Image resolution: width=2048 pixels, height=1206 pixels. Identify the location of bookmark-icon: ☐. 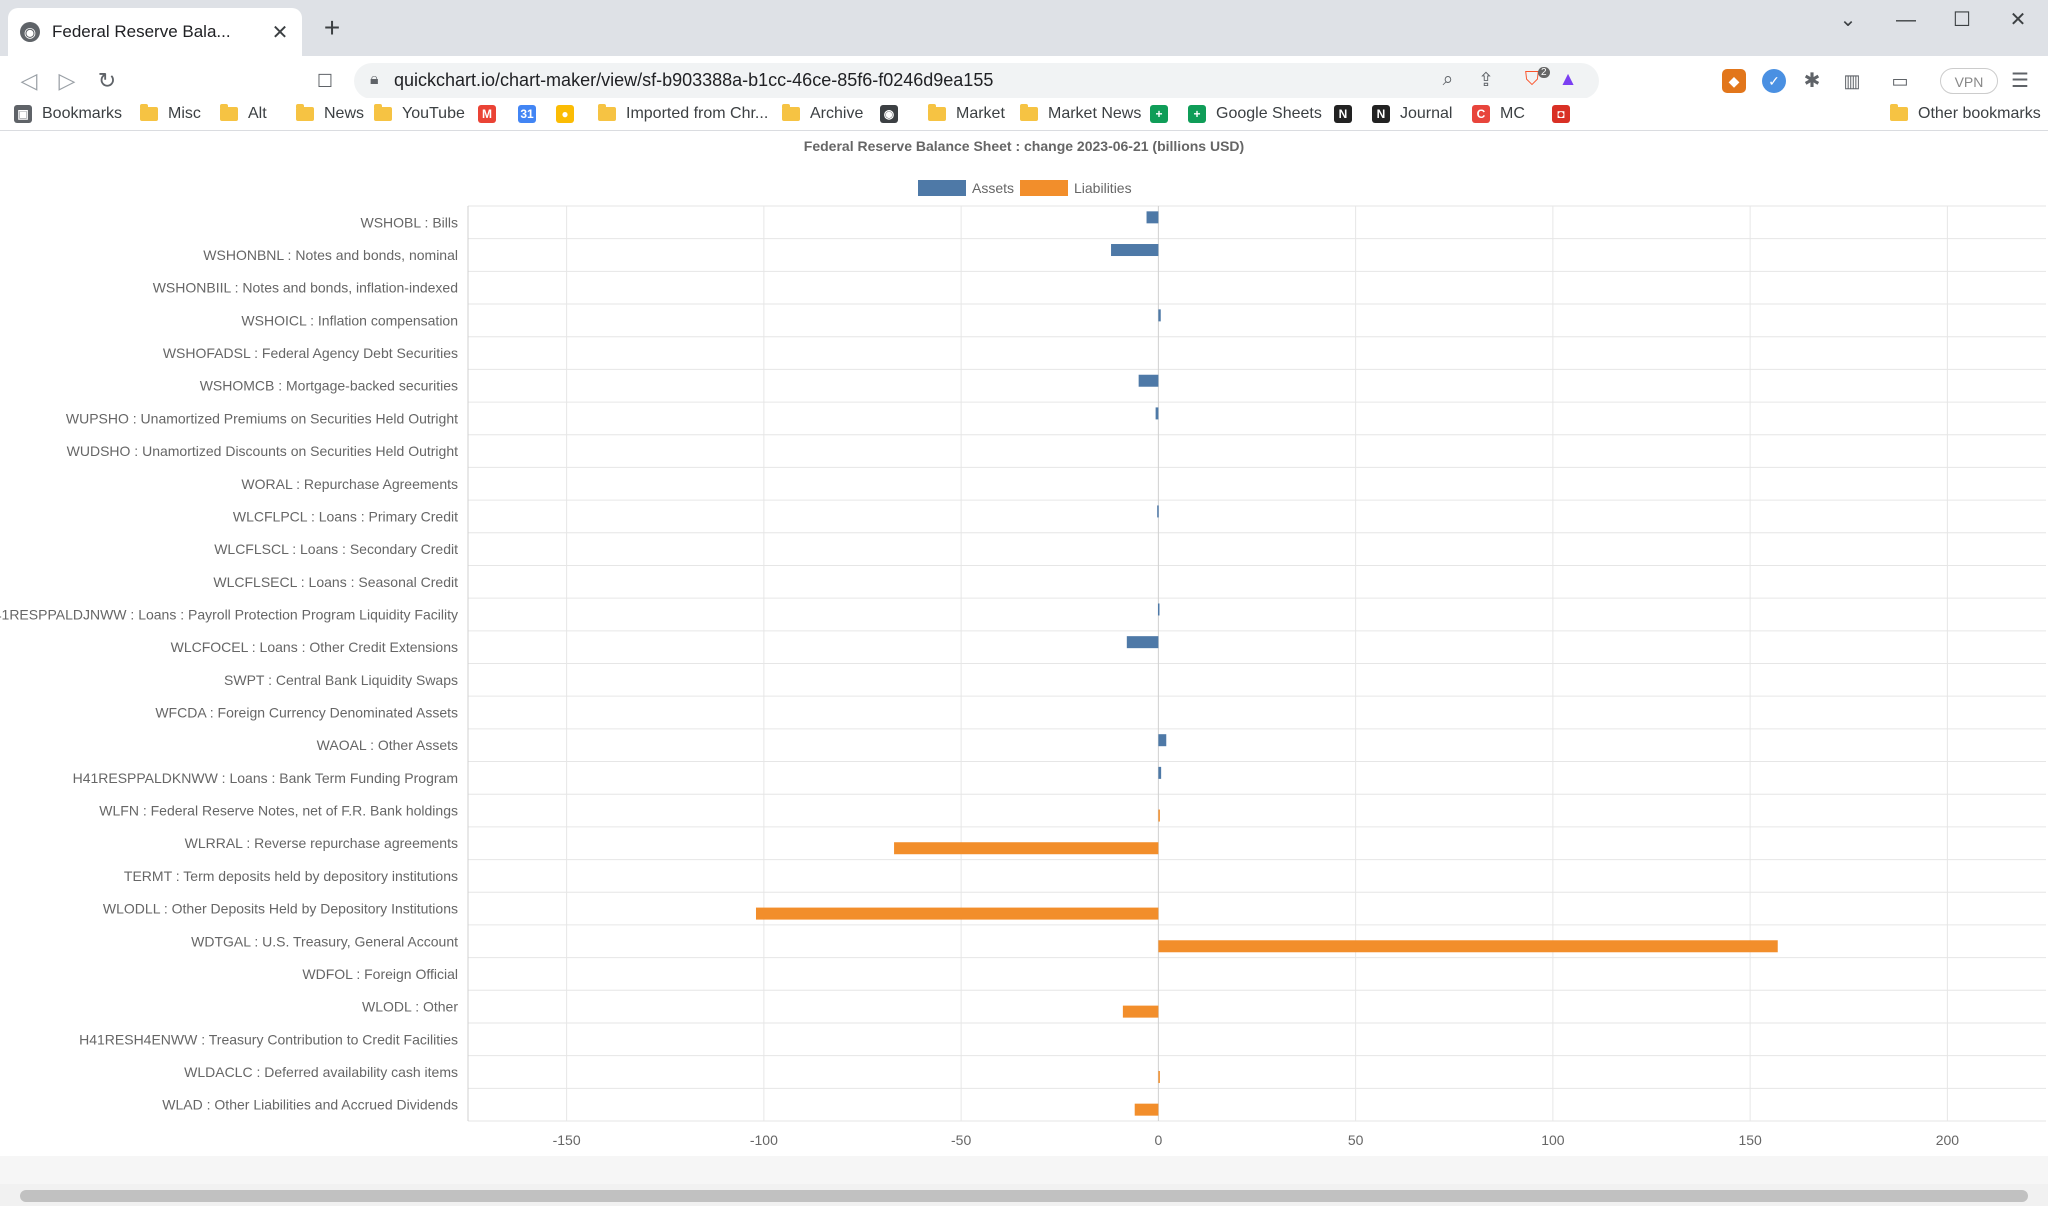
(325, 81).